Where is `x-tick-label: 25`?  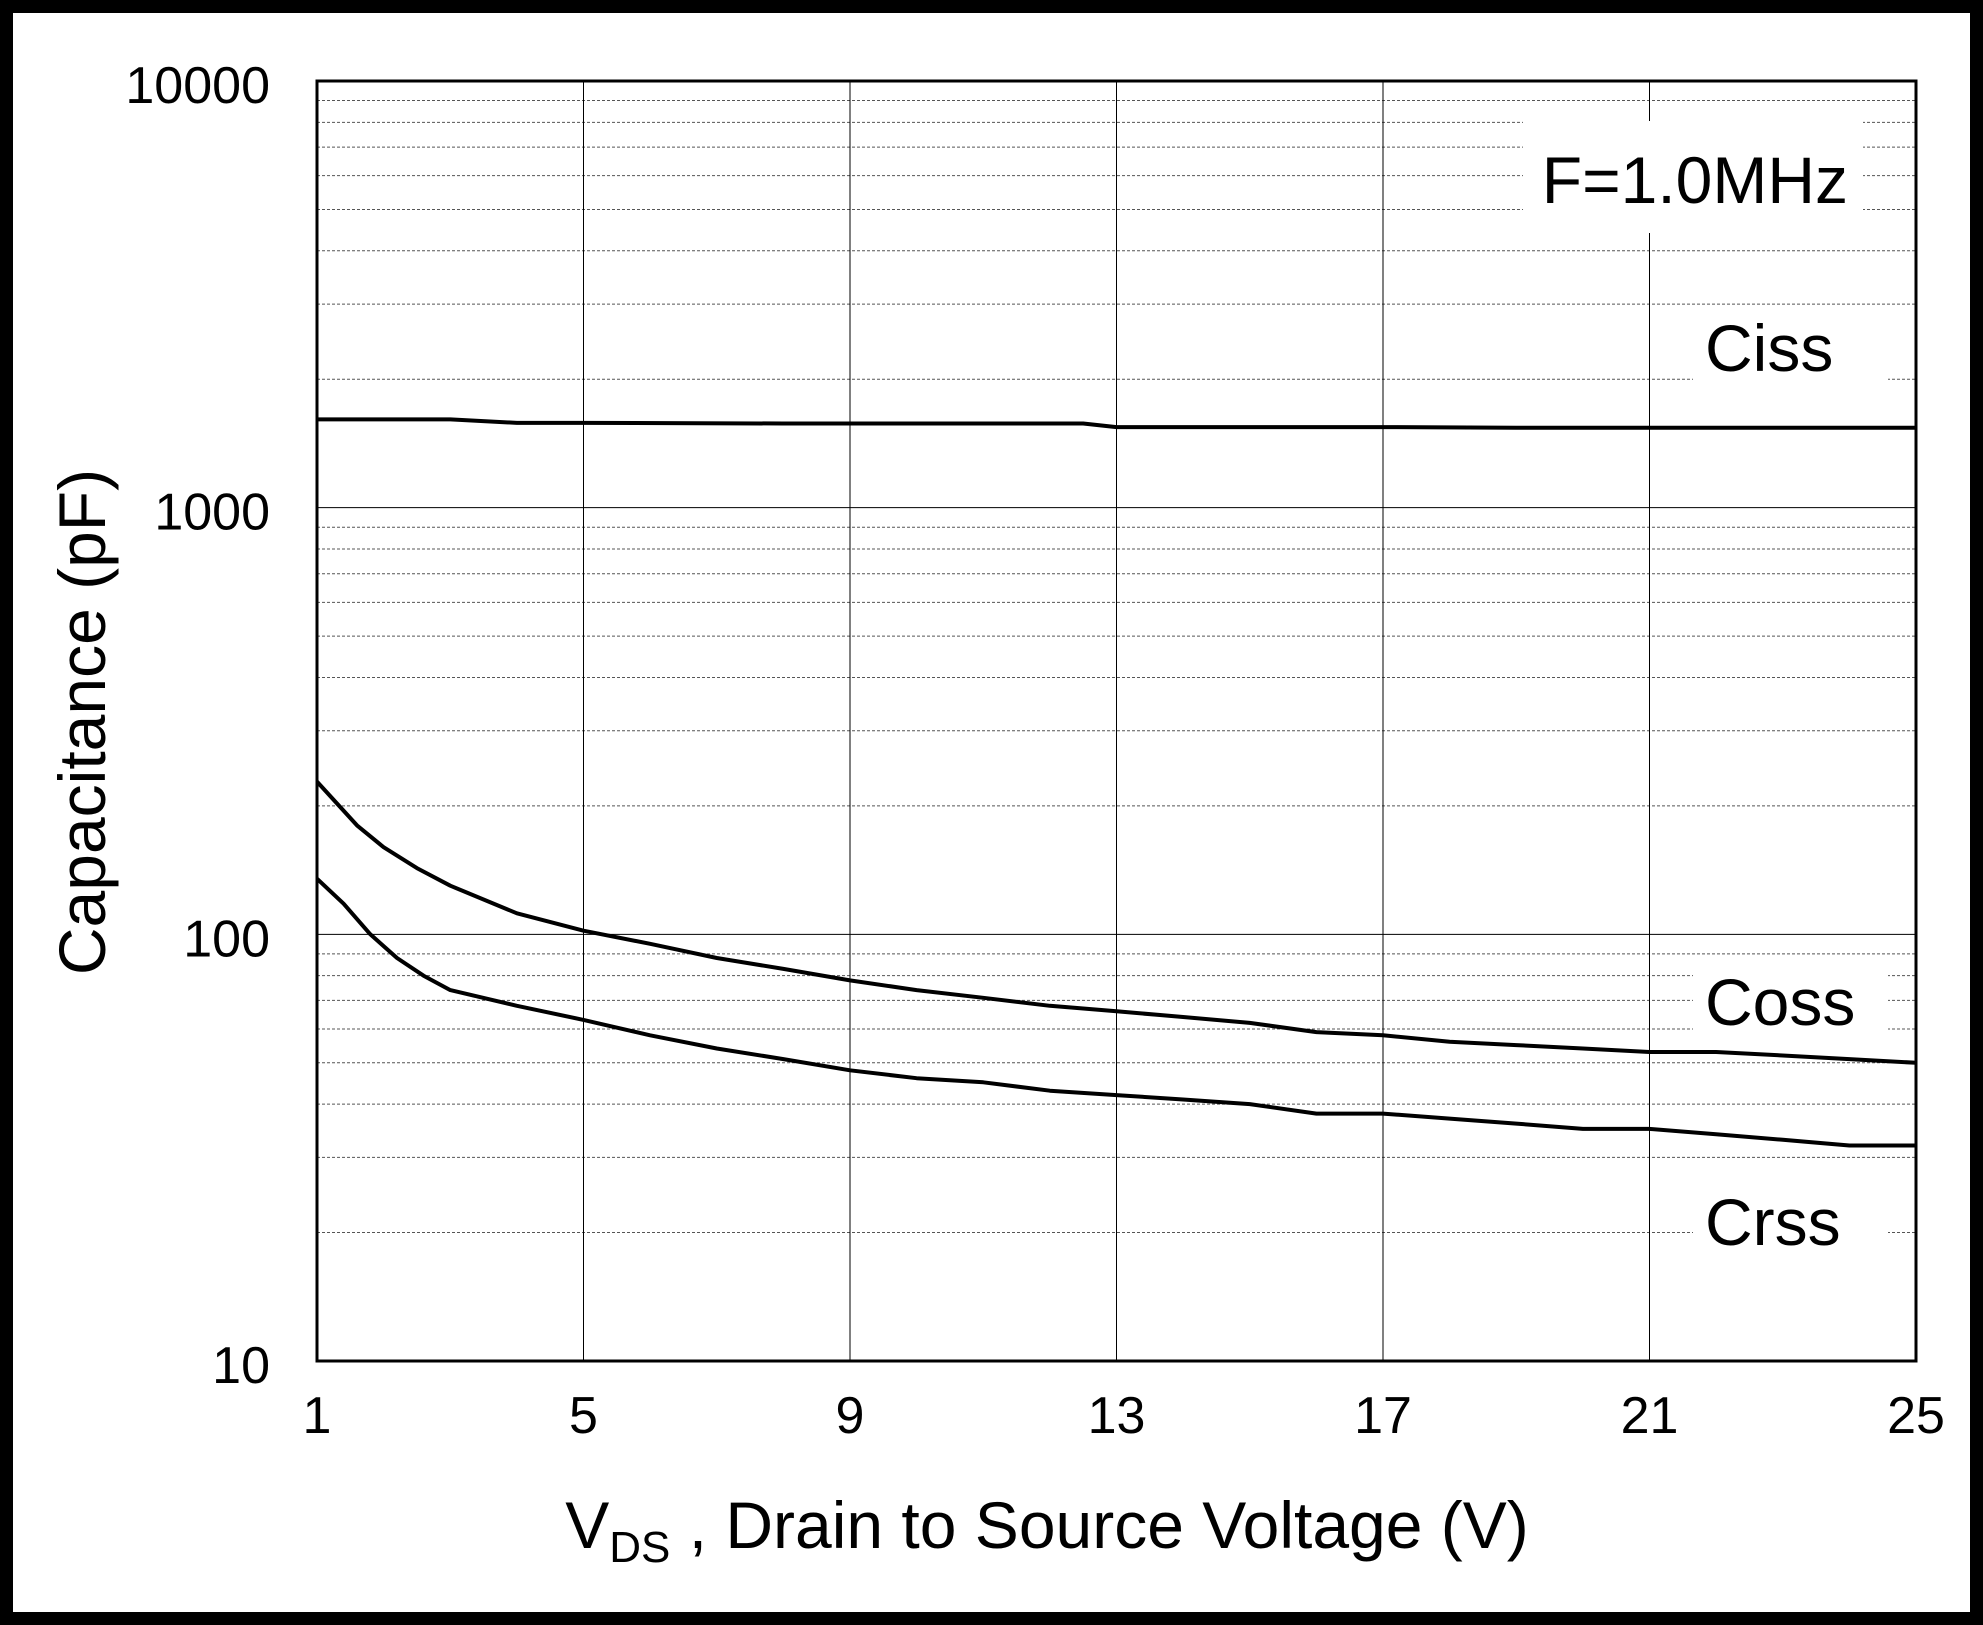 x-tick-label: 25 is located at coordinates (1916, 1416).